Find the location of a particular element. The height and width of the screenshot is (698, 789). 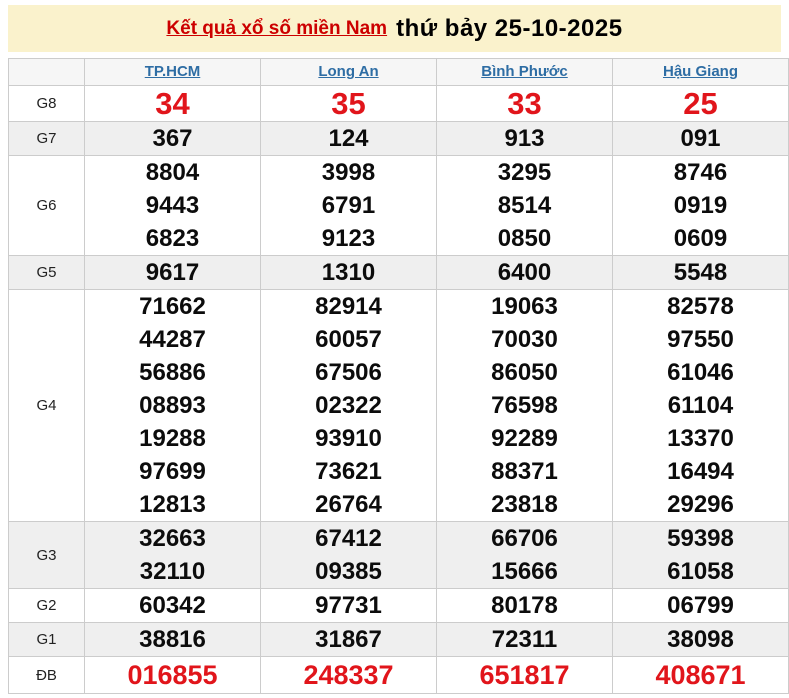

prize-row-G8: G8 34 35 33 25 is located at coordinates (398, 103).